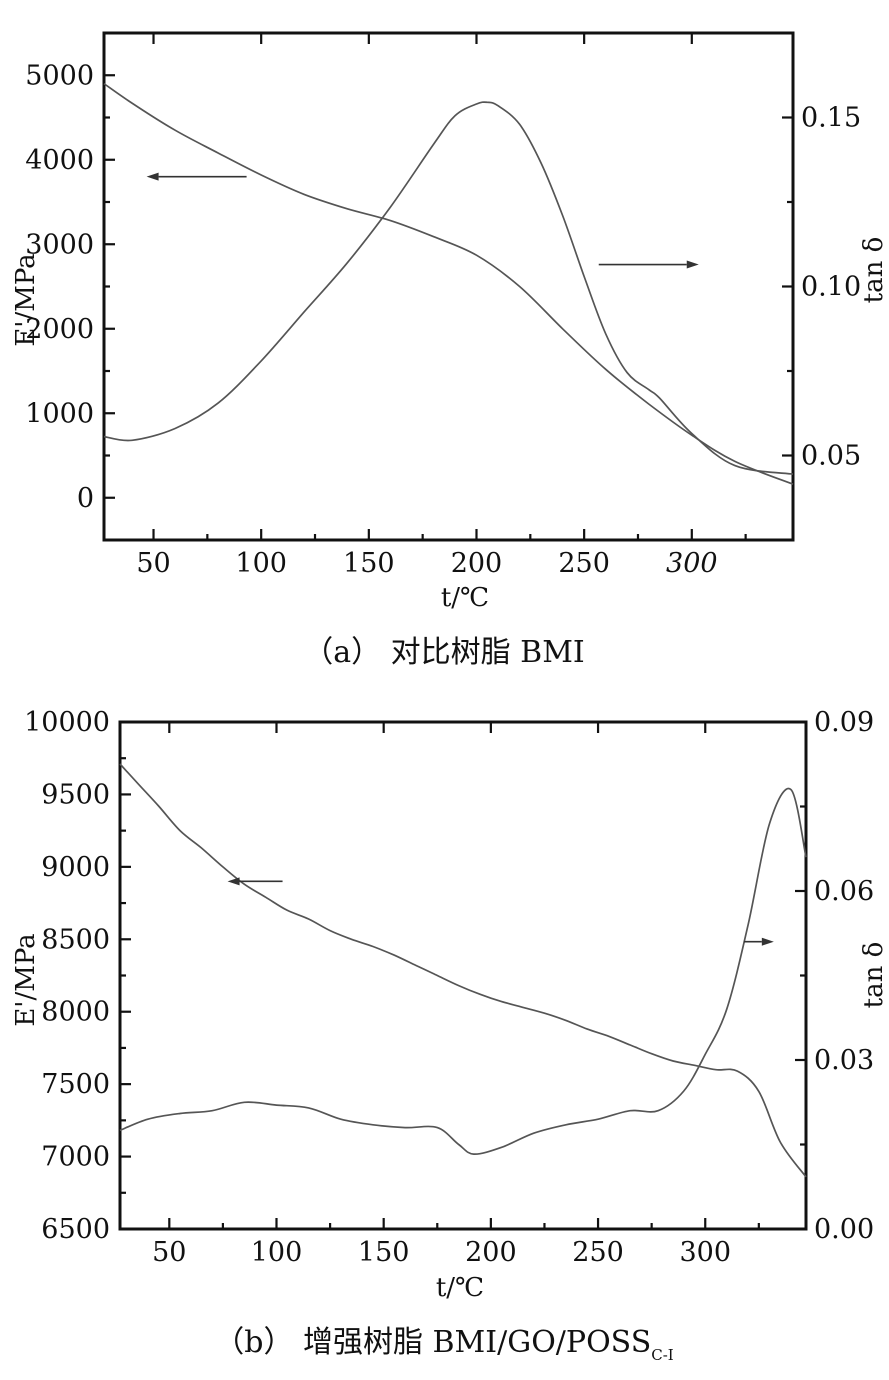 The image size is (889, 1380). I want to click on x-tick-label-b: 50, so click(169, 1252).